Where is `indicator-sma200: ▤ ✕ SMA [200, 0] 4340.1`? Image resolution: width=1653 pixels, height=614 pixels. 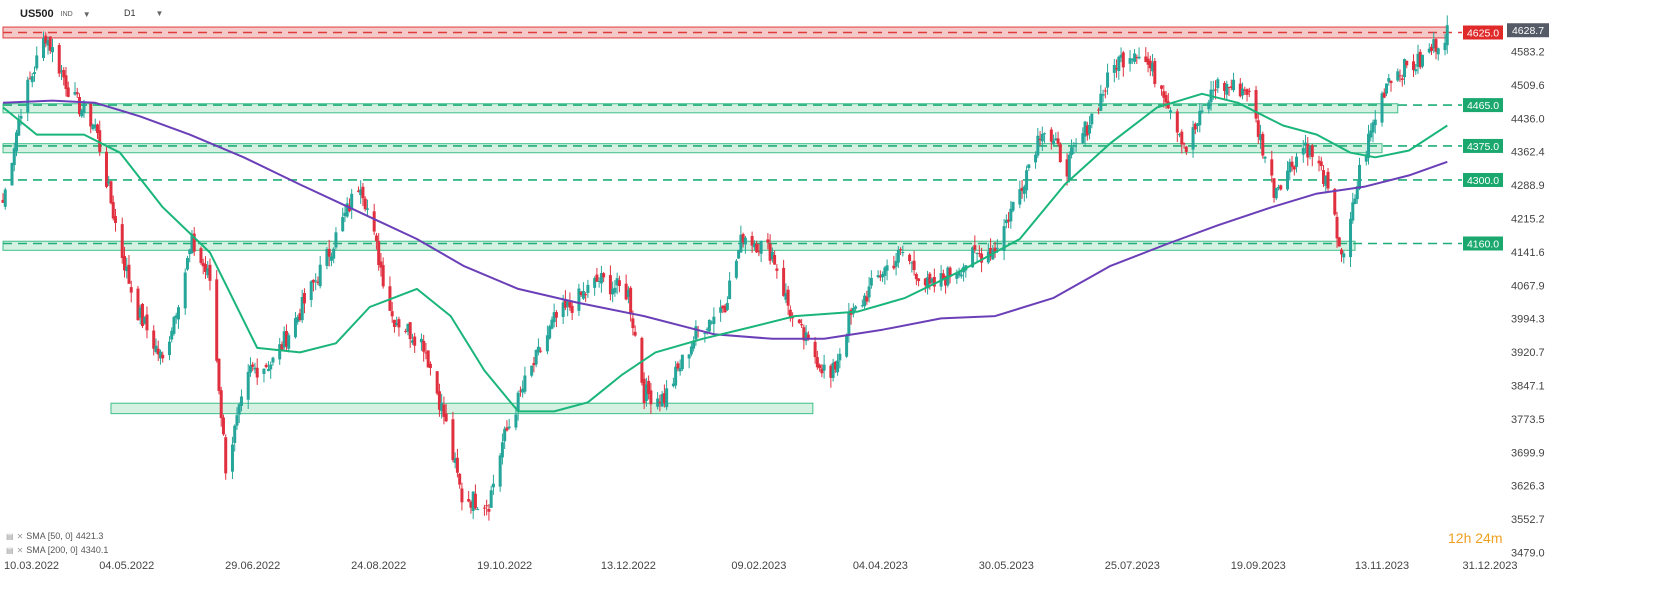 indicator-sma200: ▤ ✕ SMA [200, 0] 4340.1 is located at coordinates (57, 550).